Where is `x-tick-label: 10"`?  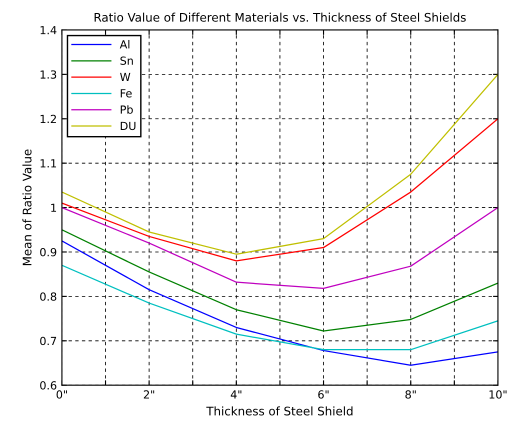 x-tick-label: 10" is located at coordinates (498, 394).